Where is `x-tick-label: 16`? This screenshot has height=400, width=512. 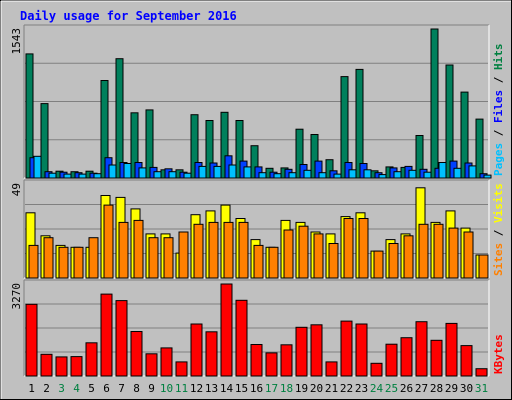 x-tick-label: 16 is located at coordinates (256, 388).